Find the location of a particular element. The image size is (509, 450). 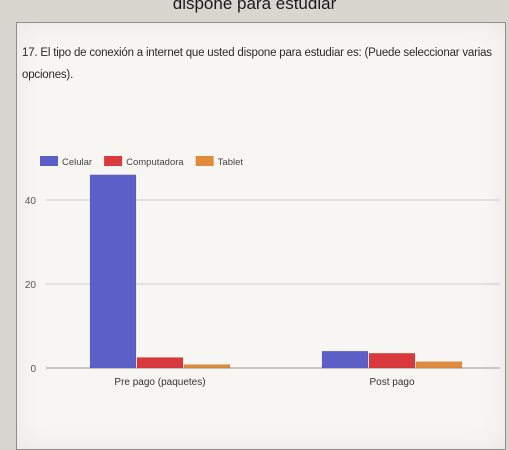

x-category-label: Pre pago (paquetes) is located at coordinates (159, 382).